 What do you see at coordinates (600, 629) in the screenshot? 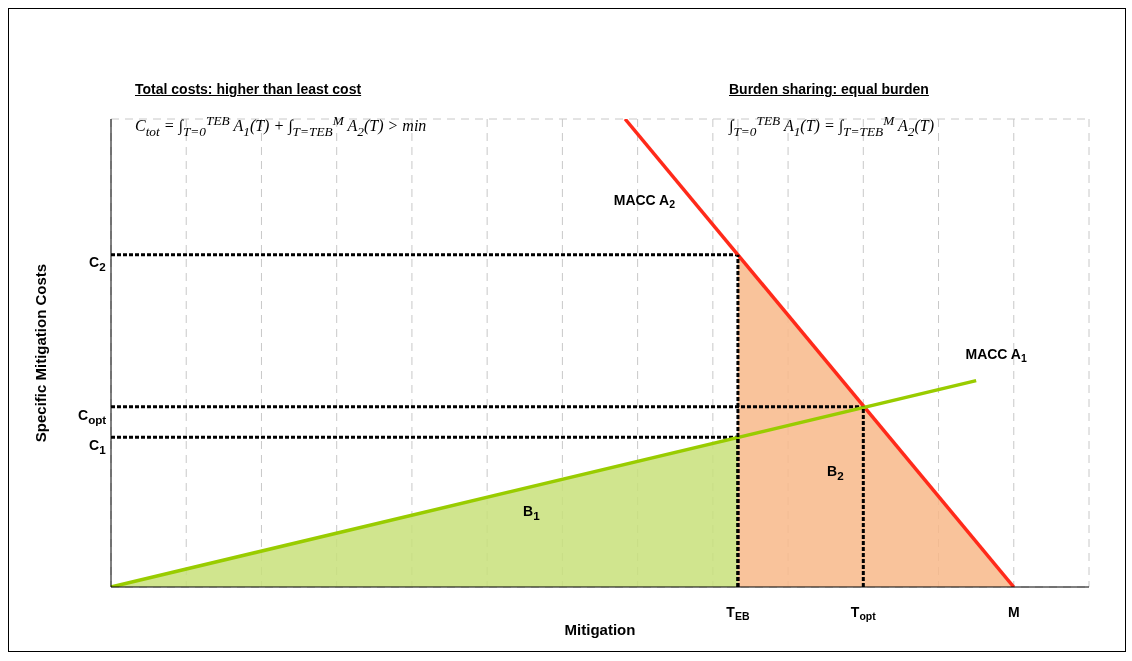
I see `x-axis-title: Mitigation` at bounding box center [600, 629].